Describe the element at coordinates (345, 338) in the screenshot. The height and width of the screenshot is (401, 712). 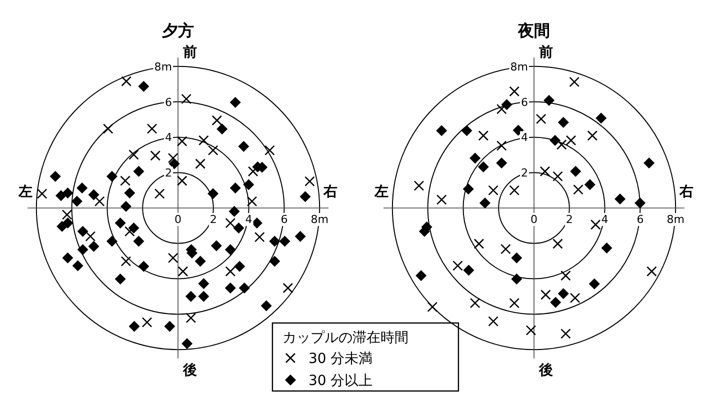
I see `legend-title: カップルの滞在時間` at that location.